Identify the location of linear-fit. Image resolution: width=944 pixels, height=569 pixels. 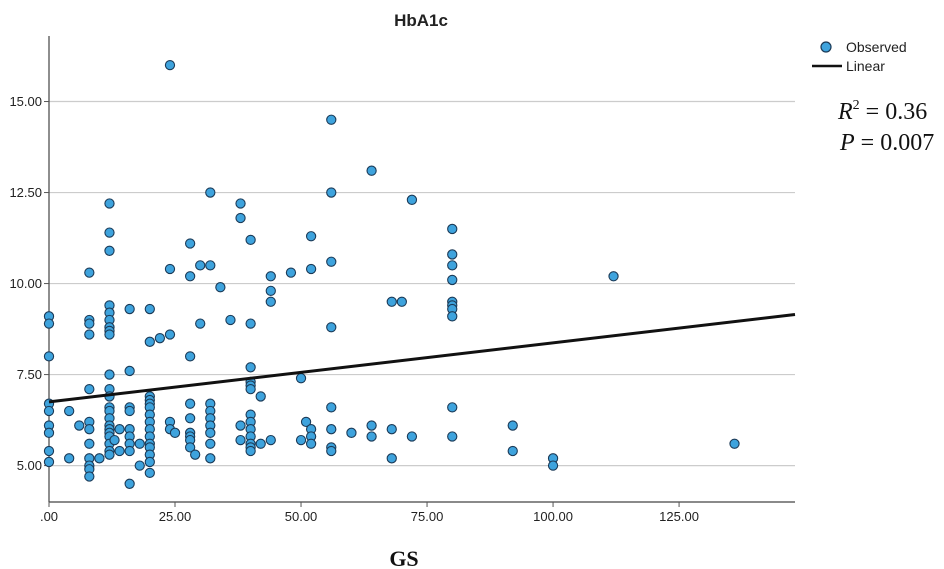
(422, 358).